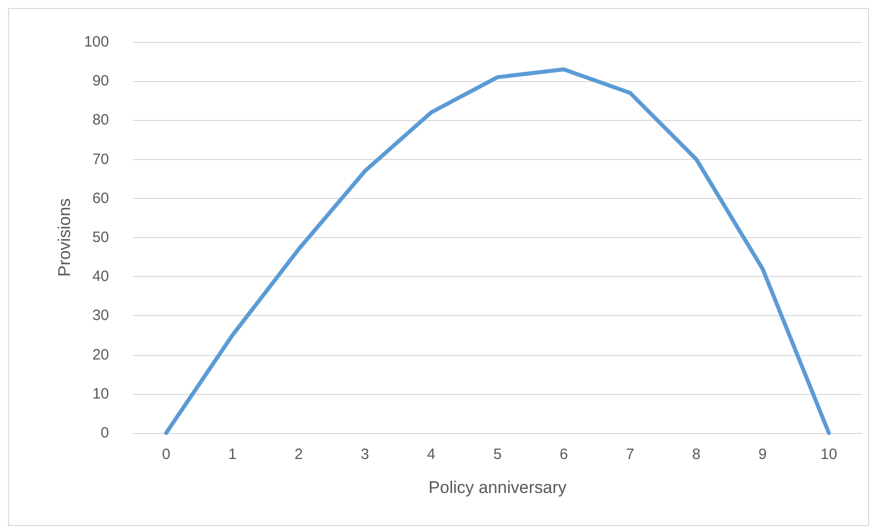 This screenshot has height=532, width=875. What do you see at coordinates (100, 159) in the screenshot?
I see `y-tick-label: 70` at bounding box center [100, 159].